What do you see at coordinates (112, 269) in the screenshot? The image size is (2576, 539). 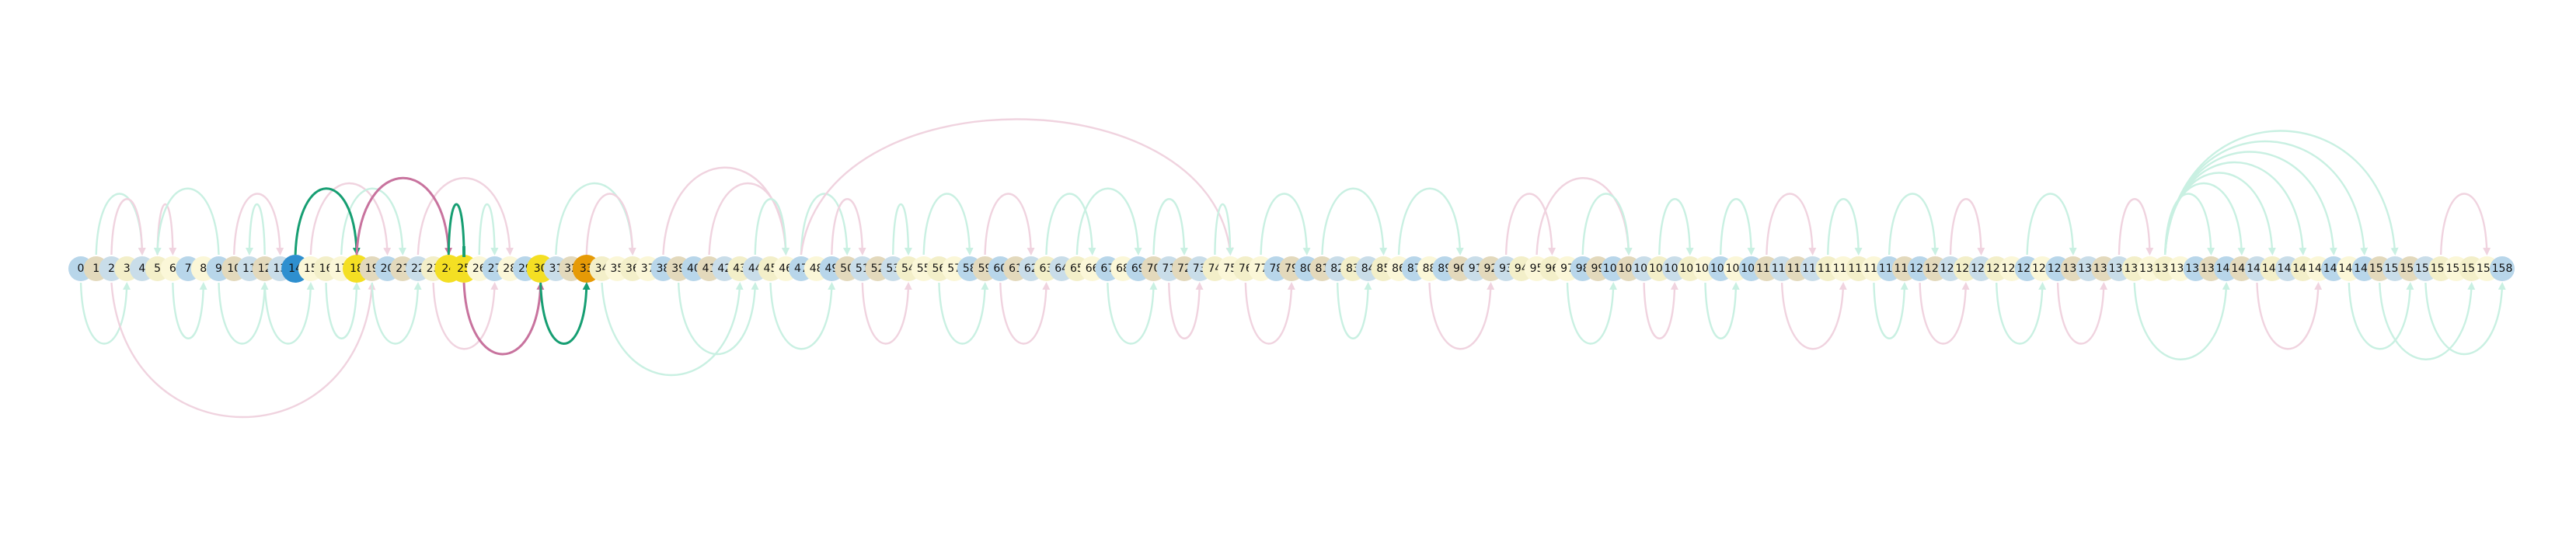 I see `node-label: 2` at bounding box center [112, 269].